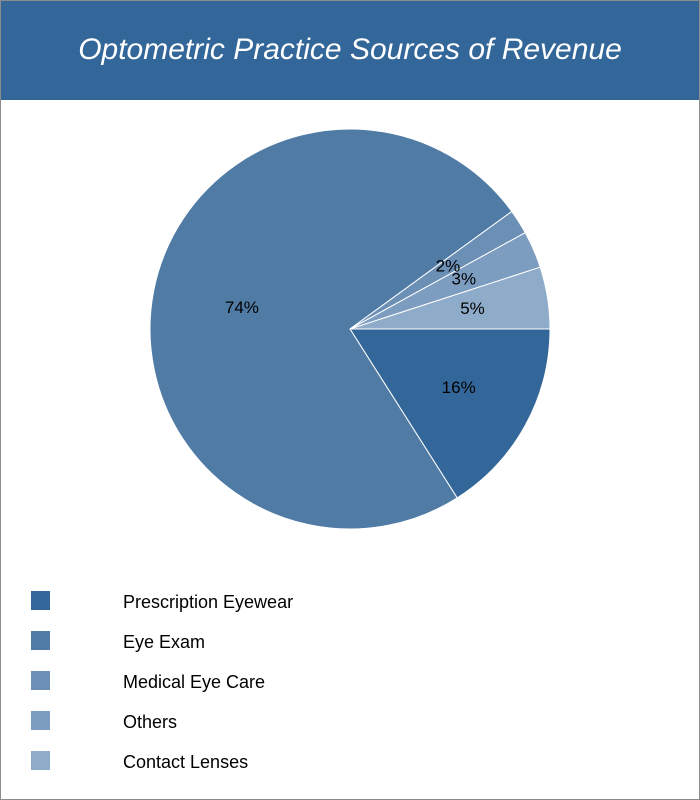 Image resolution: width=700 pixels, height=800 pixels. I want to click on legend-label: Eye Exam, so click(164, 642).